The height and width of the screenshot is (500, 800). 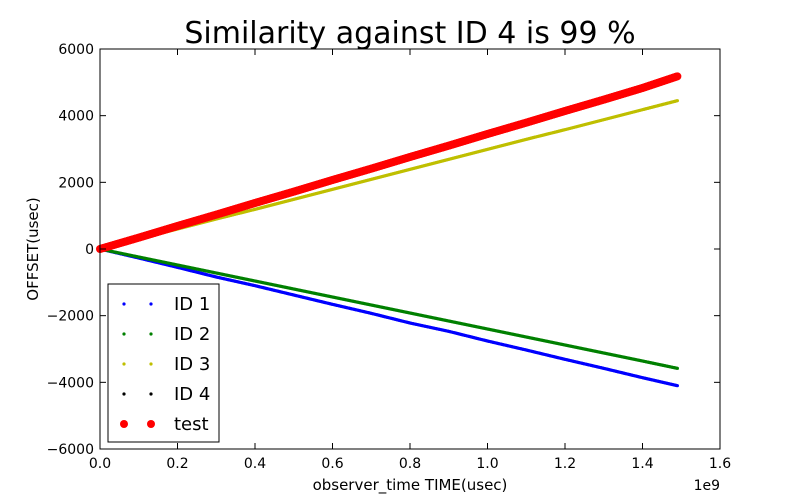 I want to click on legend-label: ID 4, so click(x=192, y=394).